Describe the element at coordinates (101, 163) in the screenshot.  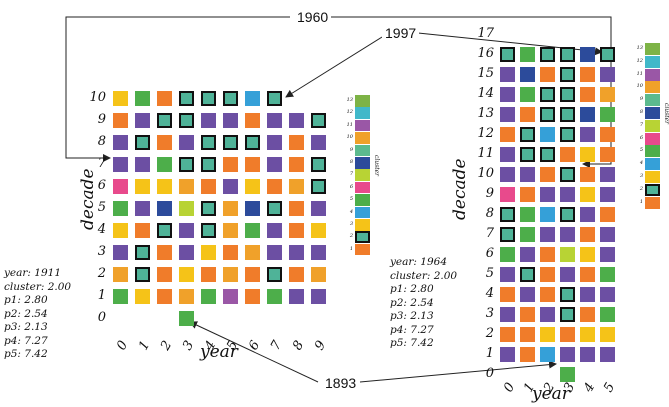
I see `row-label: 7` at that location.